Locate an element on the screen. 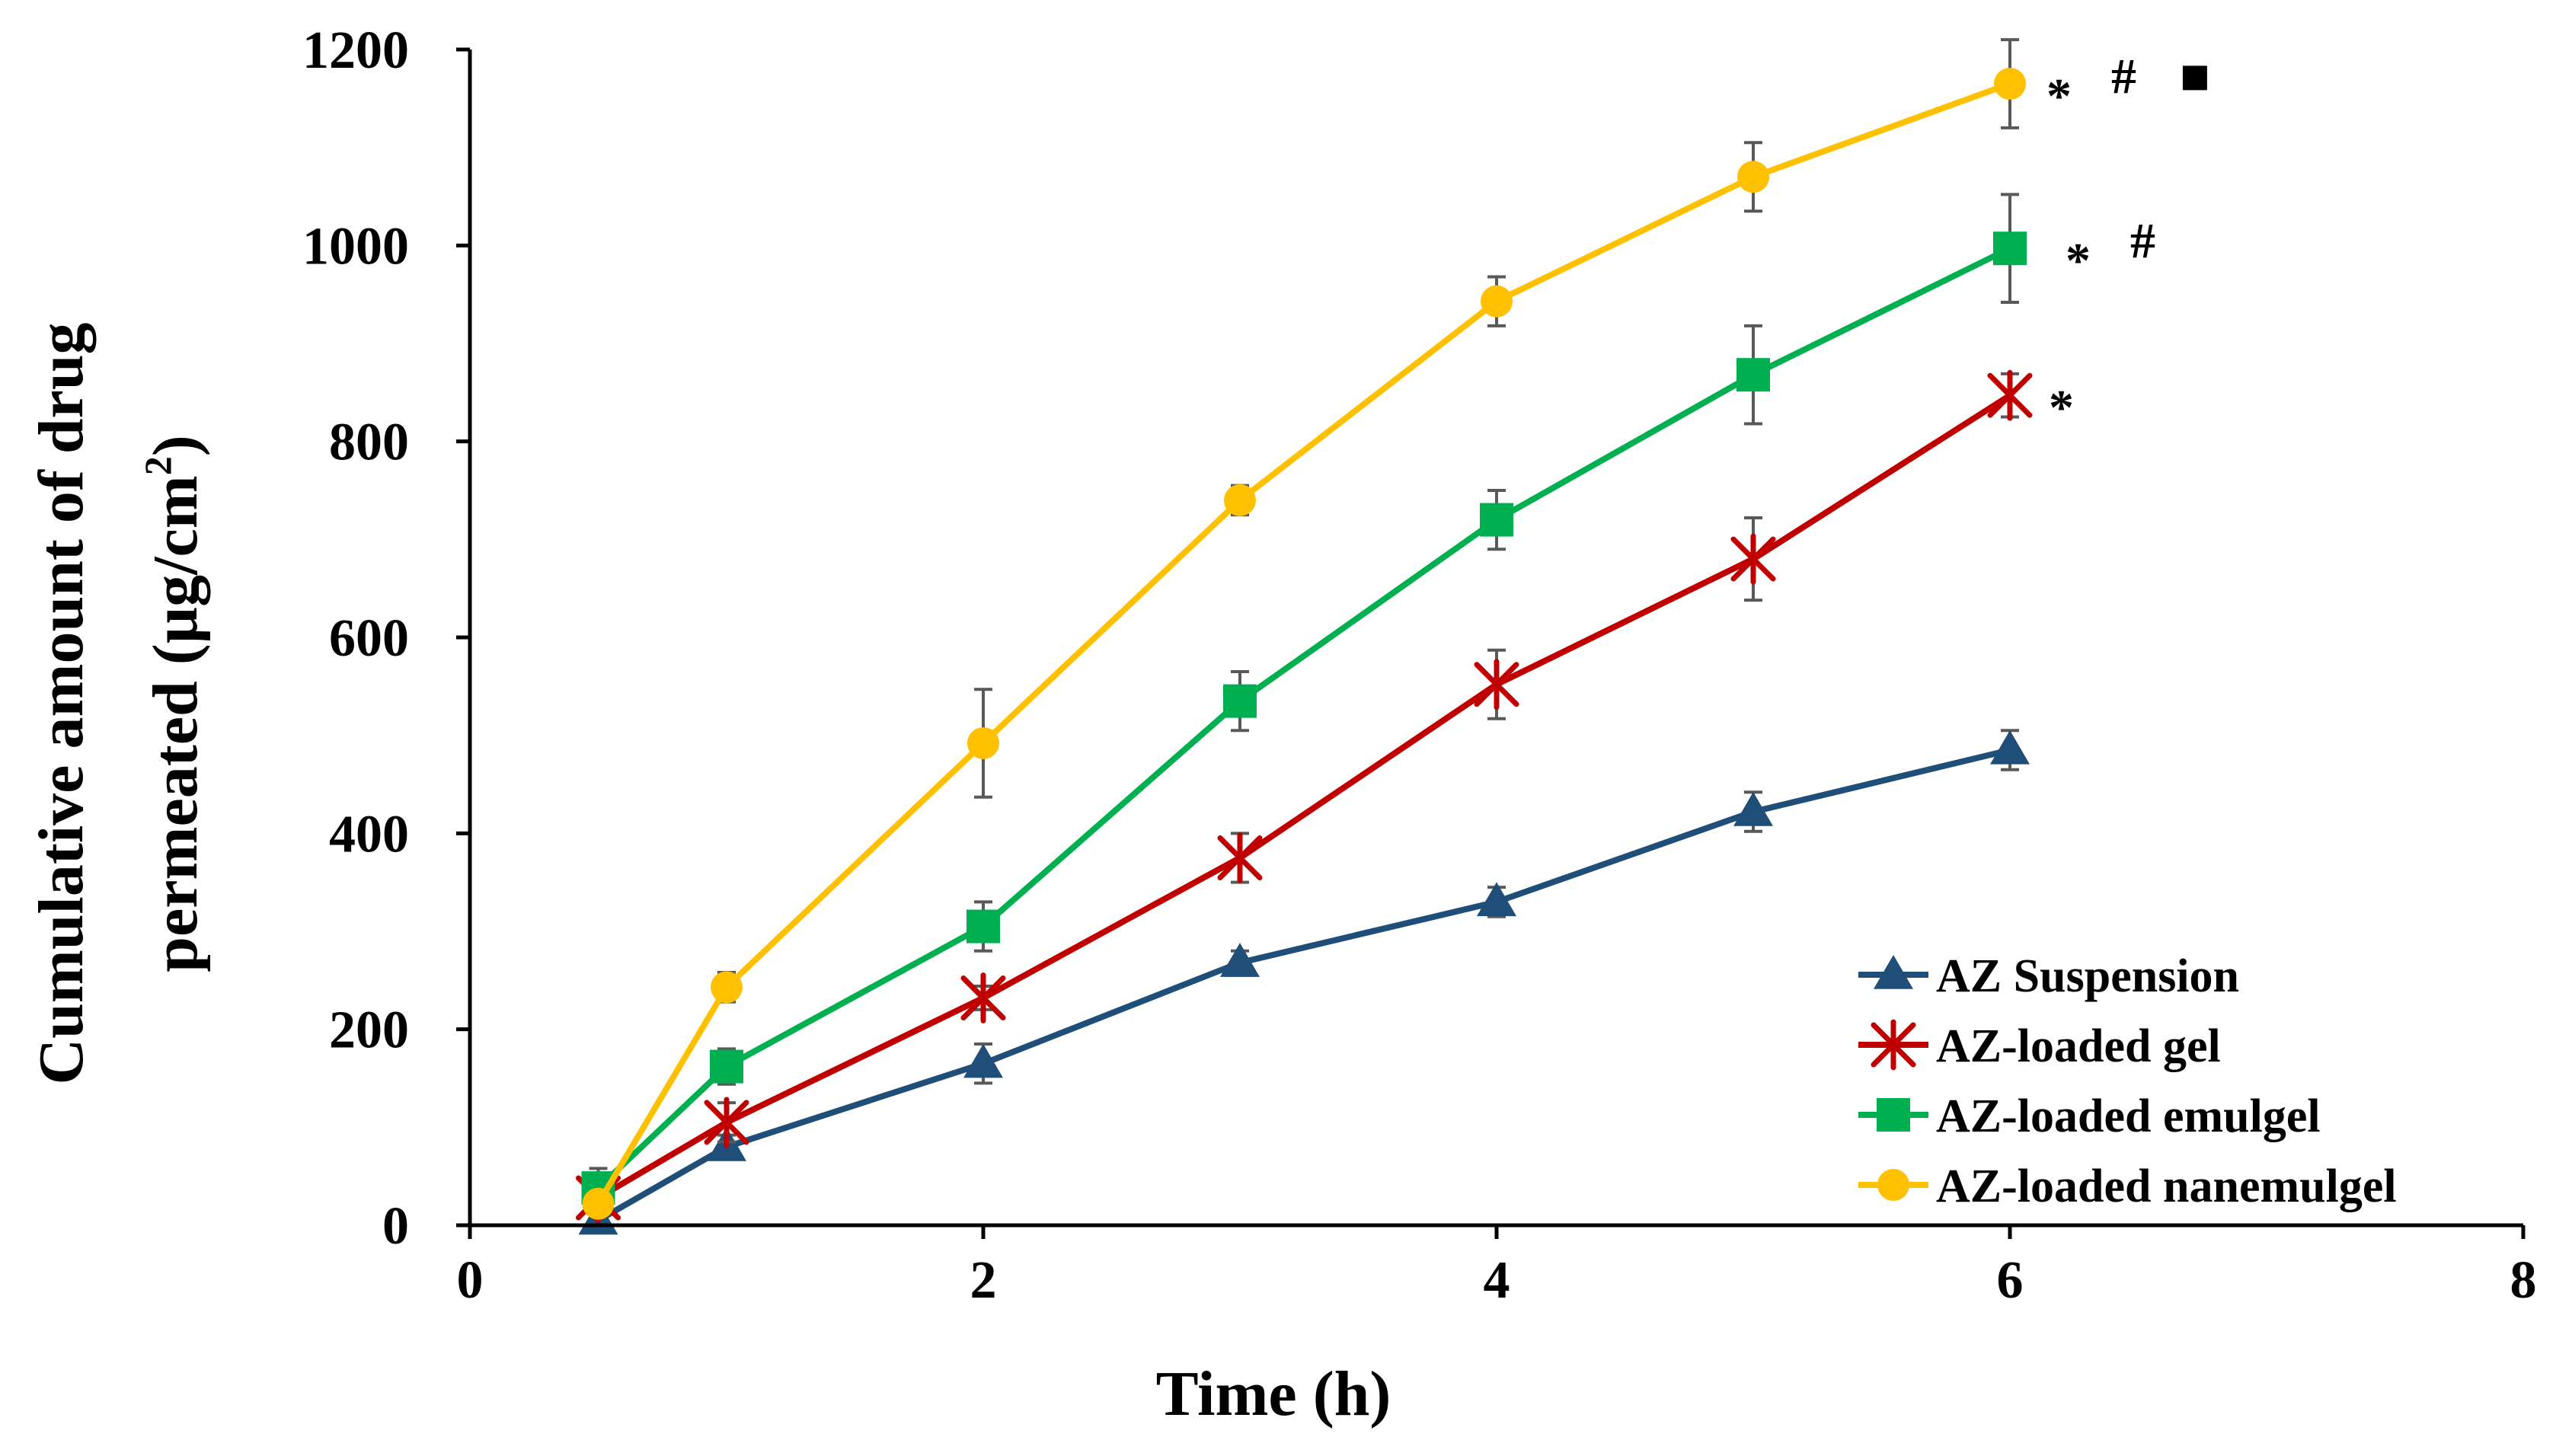 This screenshot has width=2556, height=1456. x-ticks: 0 2 4 6 8 is located at coordinates (1497, 1267).